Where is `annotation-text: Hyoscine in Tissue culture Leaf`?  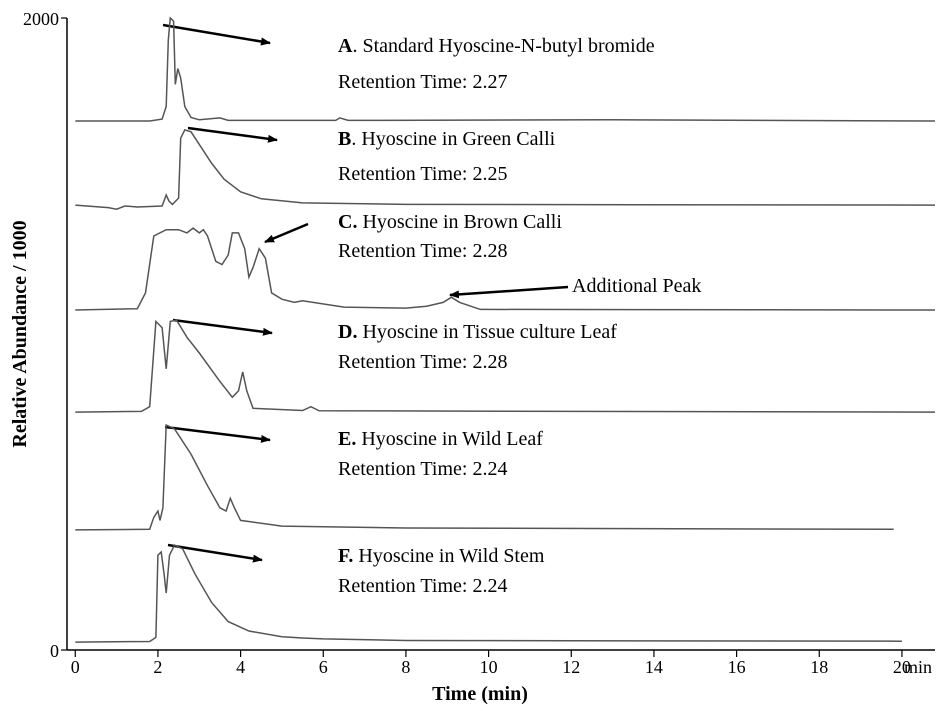
annotation-text: Hyoscine in Tissue culture Leaf is located at coordinates (487, 332).